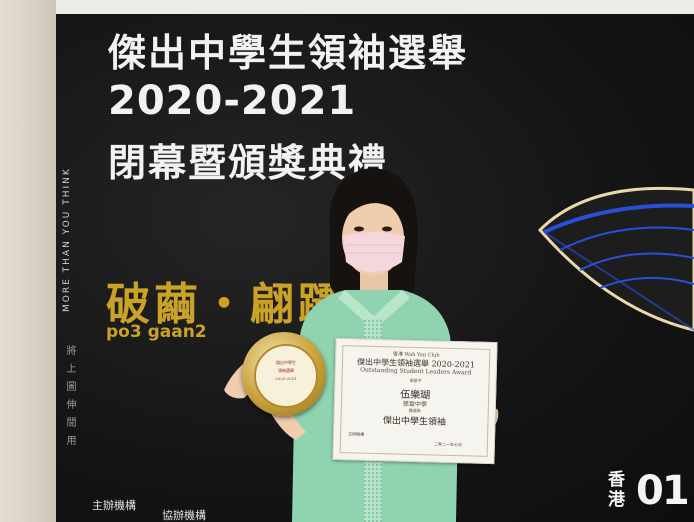 This screenshot has width=694, height=522. Describe the element at coordinates (288, 53) in the screenshot. I see `backdrop-title-line1: 傑出中學生領袖選舉` at that location.